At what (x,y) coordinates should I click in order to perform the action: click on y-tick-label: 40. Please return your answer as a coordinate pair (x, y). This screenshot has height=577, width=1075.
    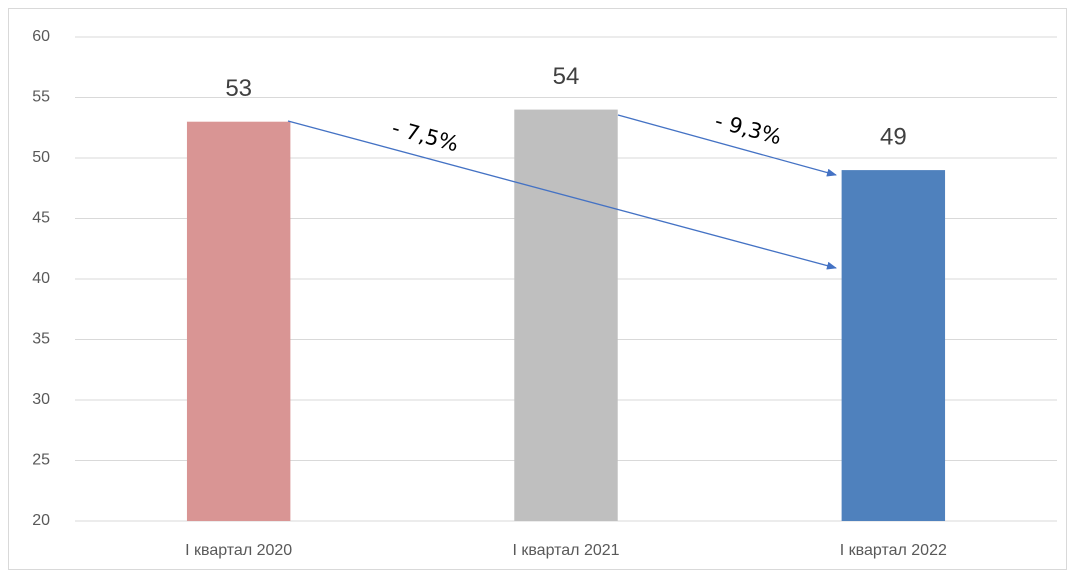
    Looking at the image, I should click on (41, 278).